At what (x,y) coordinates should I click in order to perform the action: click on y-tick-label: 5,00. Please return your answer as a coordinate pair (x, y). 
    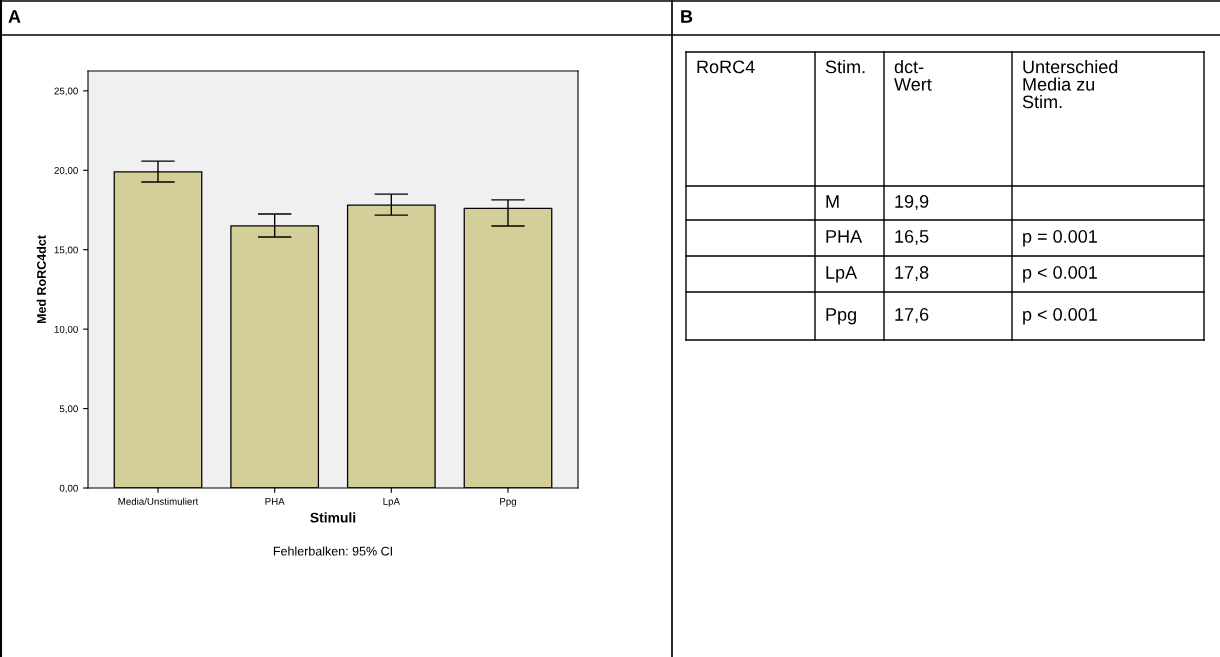
    Looking at the image, I should click on (68, 409).